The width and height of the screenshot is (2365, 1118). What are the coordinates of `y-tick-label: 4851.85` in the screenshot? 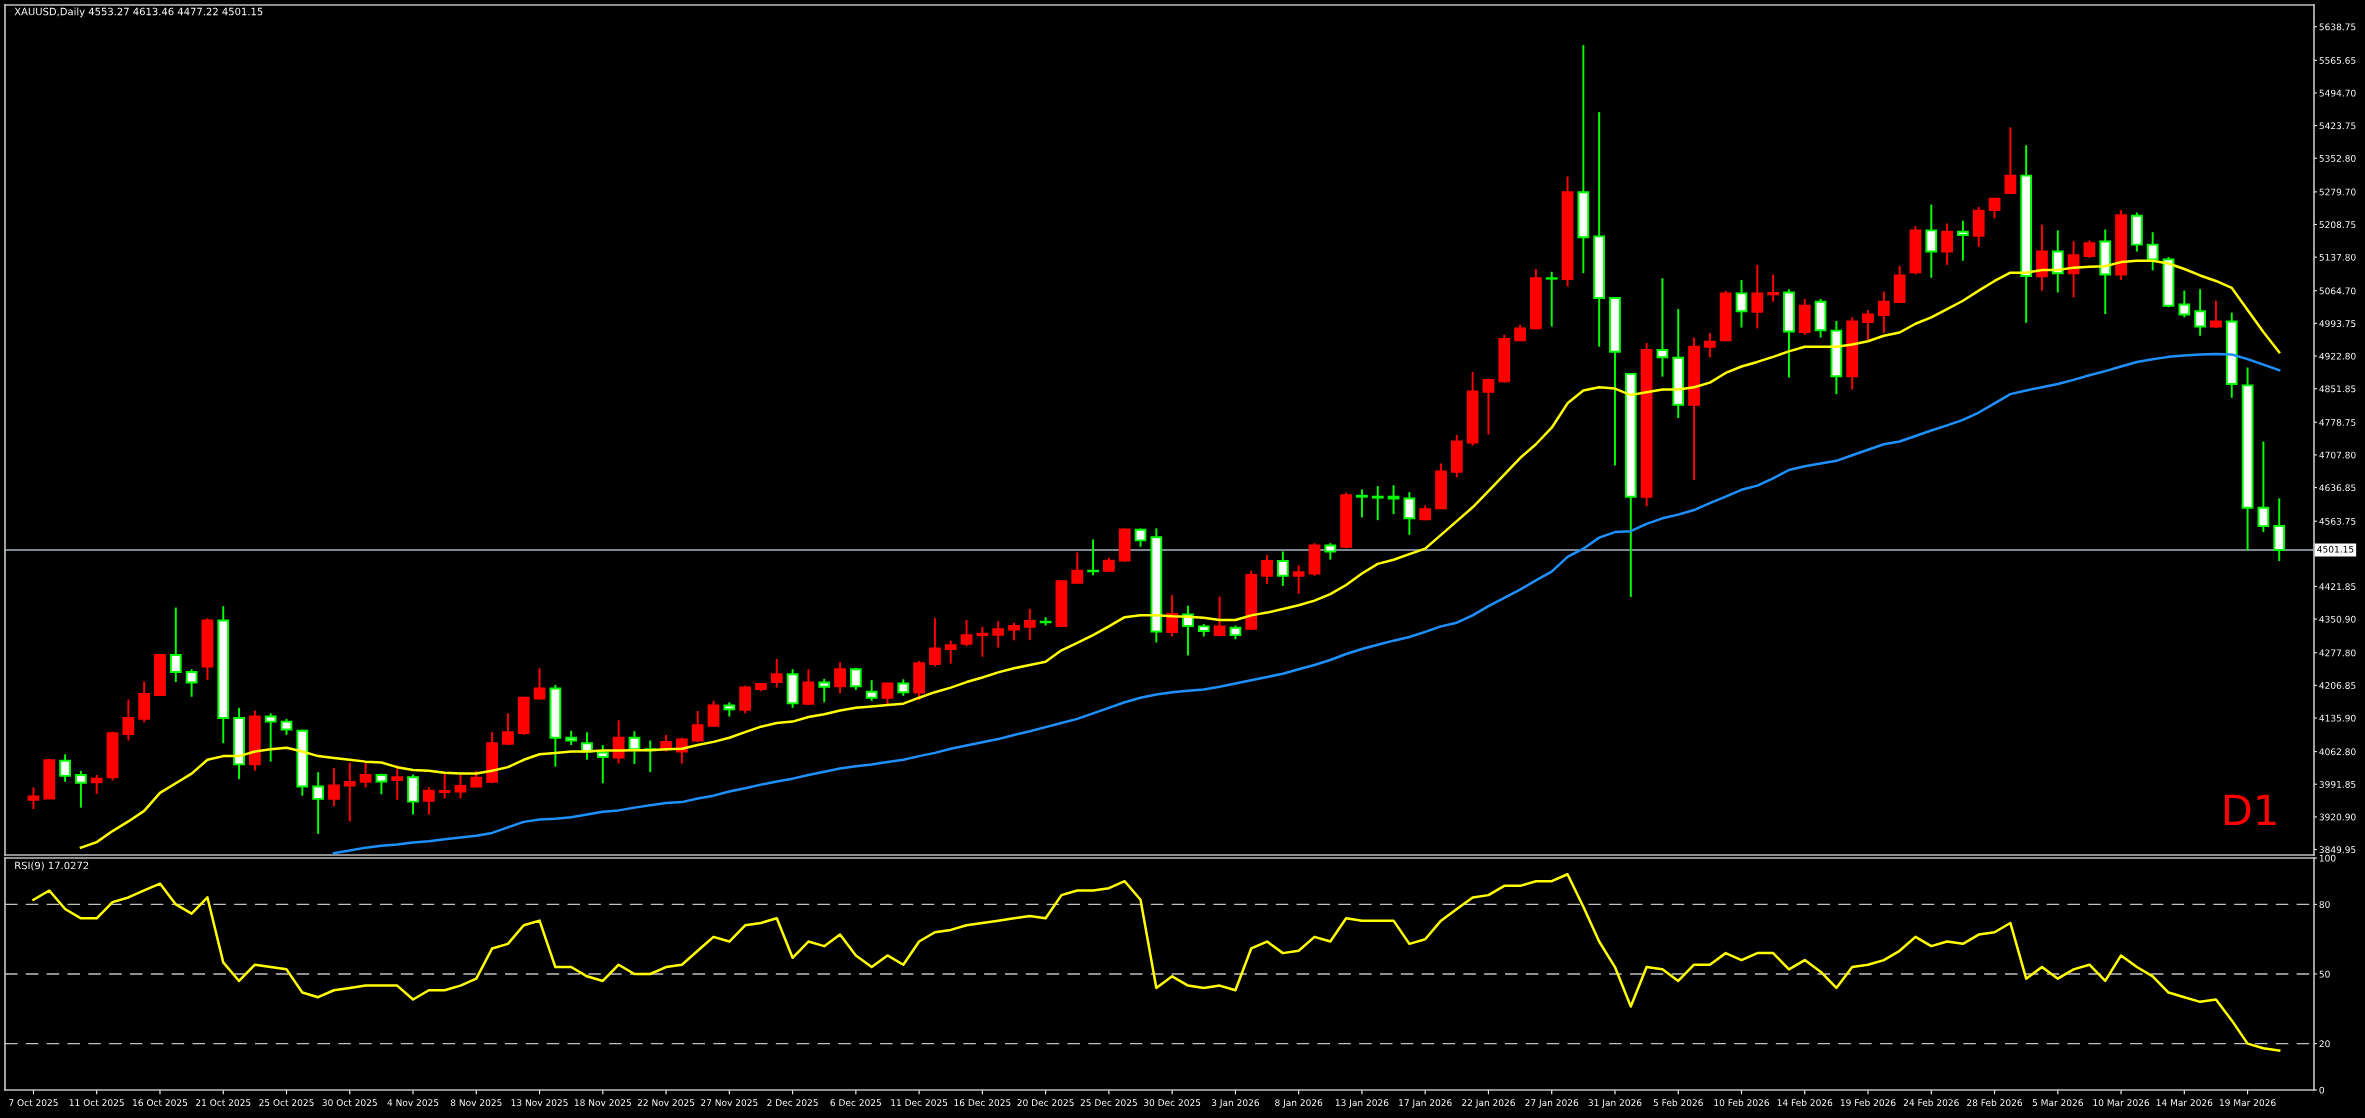 It's located at (2337, 389).